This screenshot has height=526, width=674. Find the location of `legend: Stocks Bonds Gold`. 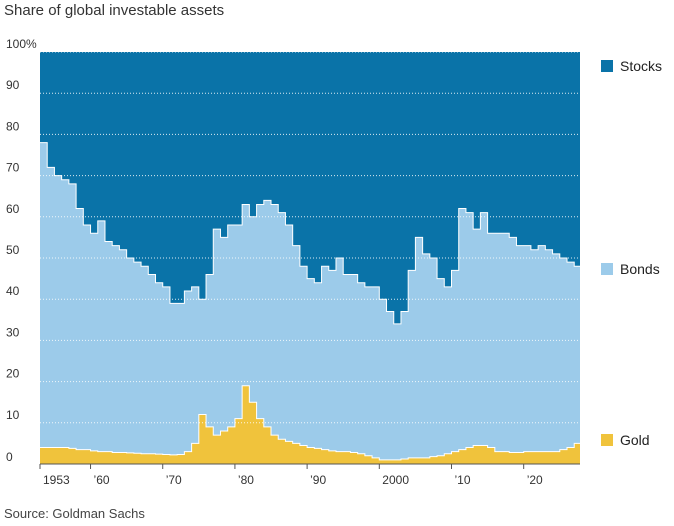

legend: Stocks Bonds Gold is located at coordinates (631, 253).